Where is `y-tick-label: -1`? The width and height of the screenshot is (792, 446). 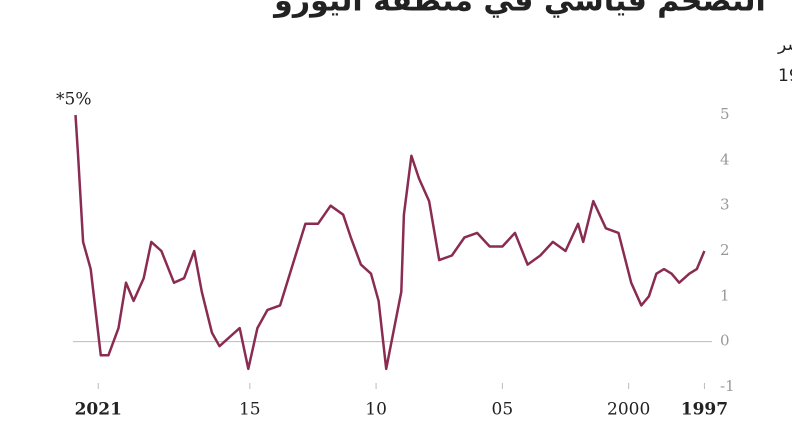 y-tick-label: -1 is located at coordinates (727, 386).